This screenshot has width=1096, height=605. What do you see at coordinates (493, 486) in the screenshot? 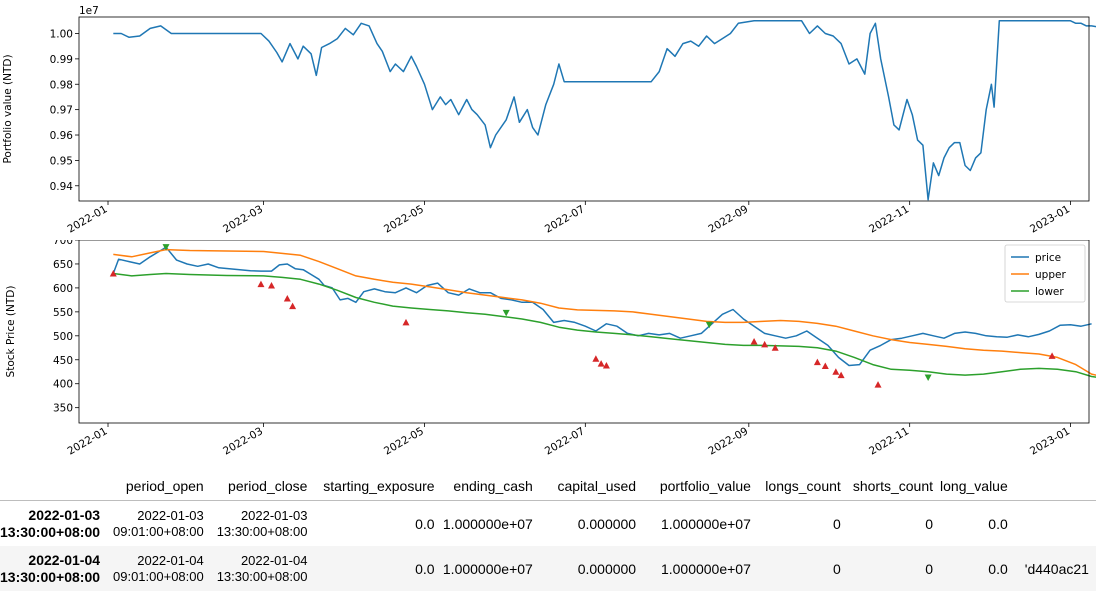
I see `column-header: ending_cash` at bounding box center [493, 486].